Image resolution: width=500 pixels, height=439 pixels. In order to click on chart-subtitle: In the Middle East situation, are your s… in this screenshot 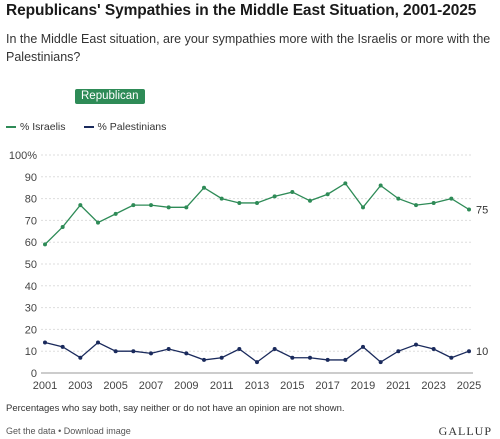, I will do `click(248, 48)`.